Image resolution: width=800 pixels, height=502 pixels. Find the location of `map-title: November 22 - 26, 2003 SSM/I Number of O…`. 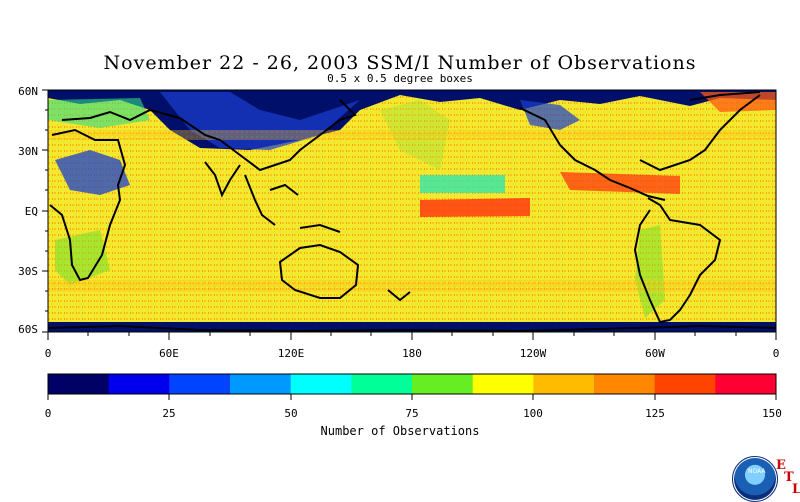

map-title: November 22 - 26, 2003 SSM/I Number of O… is located at coordinates (400, 63).